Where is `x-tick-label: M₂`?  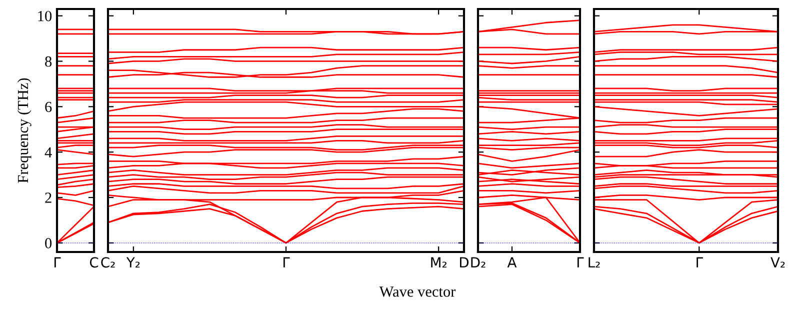
x-tick-label: M₂ is located at coordinates (438, 262).